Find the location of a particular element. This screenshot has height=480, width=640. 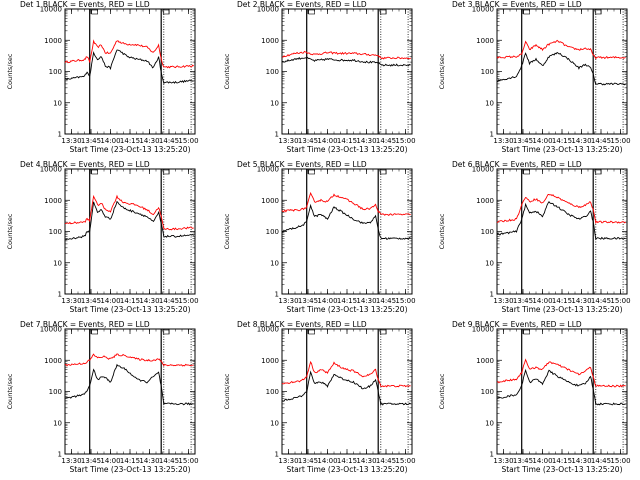

chart-title: Det 8 BLACK = Events, RED = LLD is located at coordinates (302, 324).